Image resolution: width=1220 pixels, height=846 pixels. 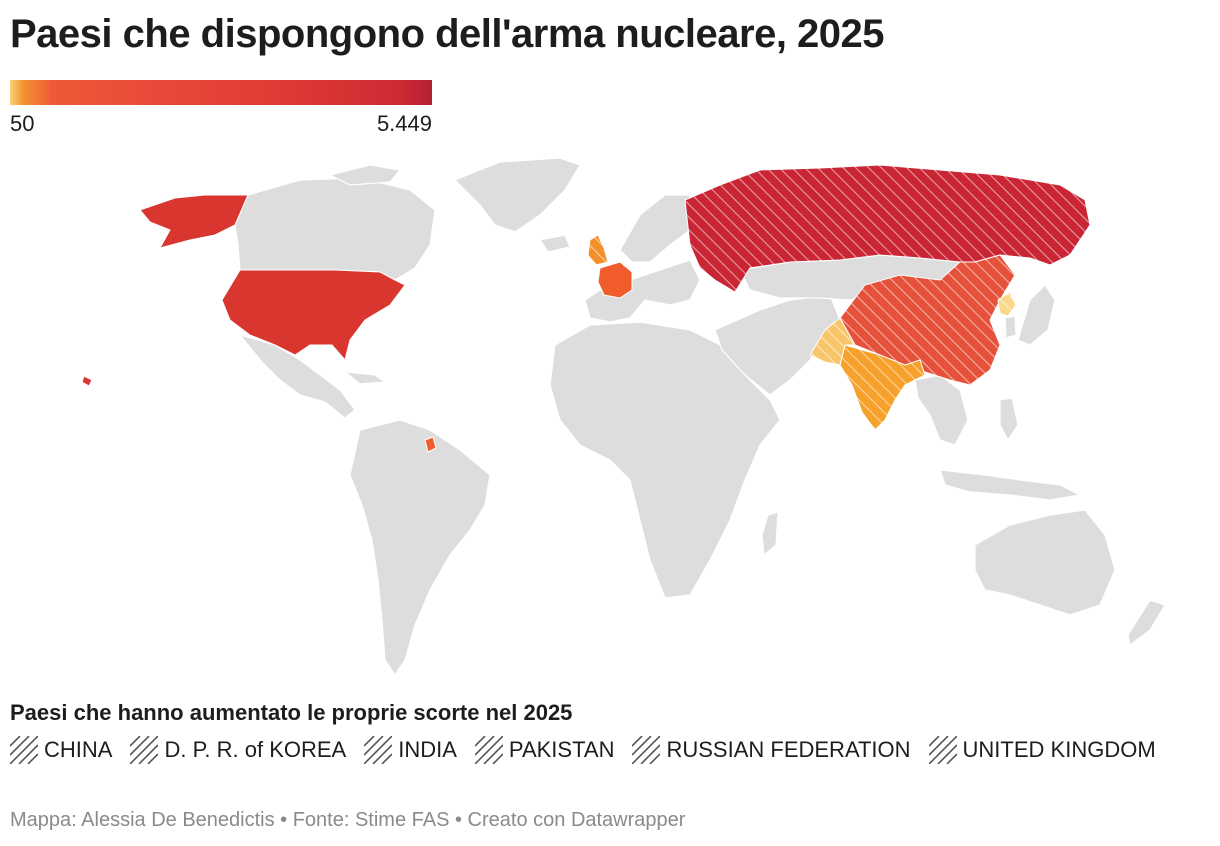 What do you see at coordinates (882, 387) in the screenshot?
I see `region-india-hatch` at bounding box center [882, 387].